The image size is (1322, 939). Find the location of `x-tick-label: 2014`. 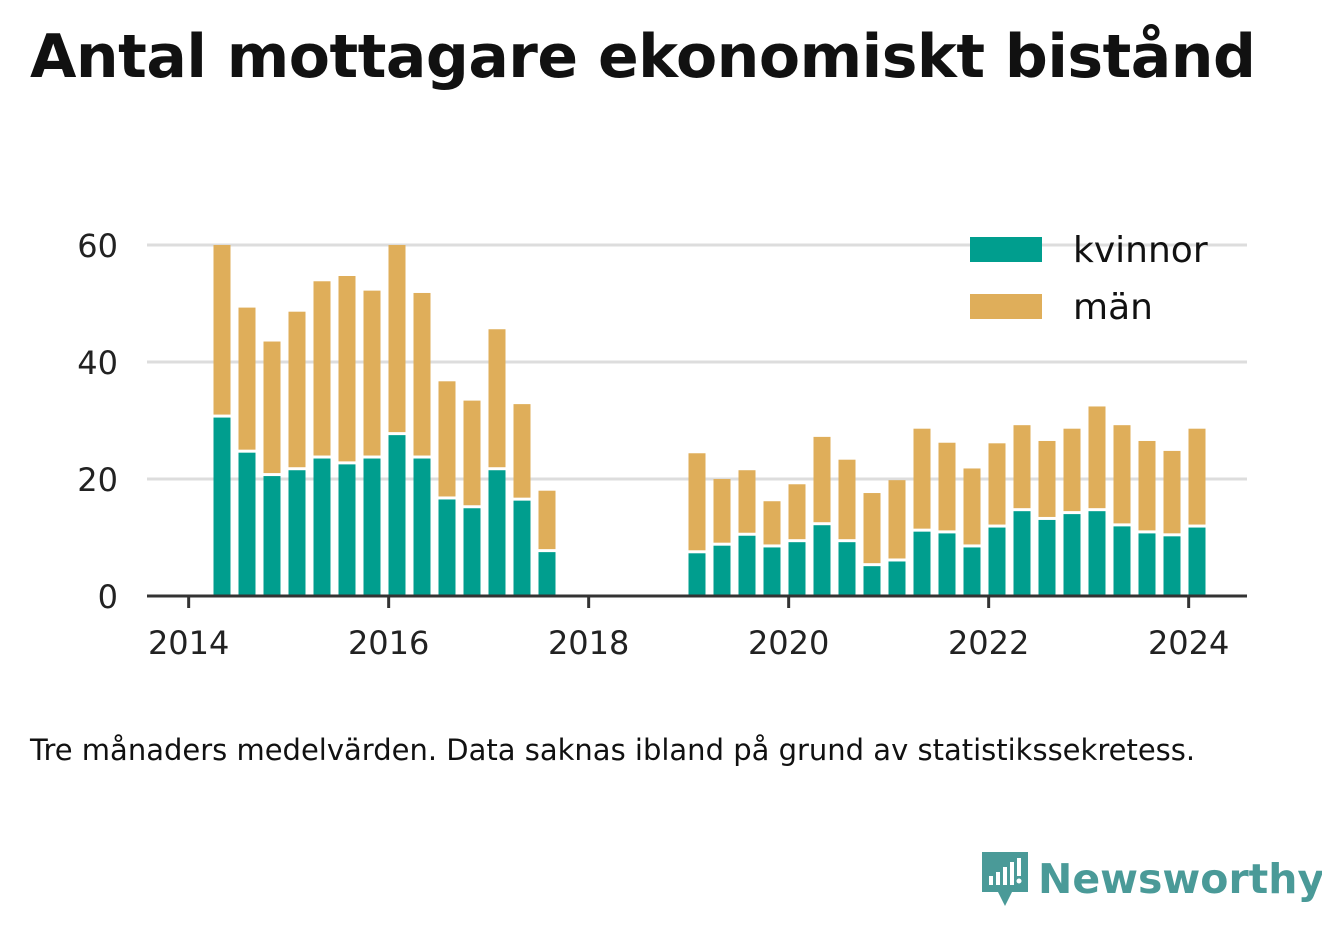

x-tick-label: 2014 is located at coordinates (188, 643).